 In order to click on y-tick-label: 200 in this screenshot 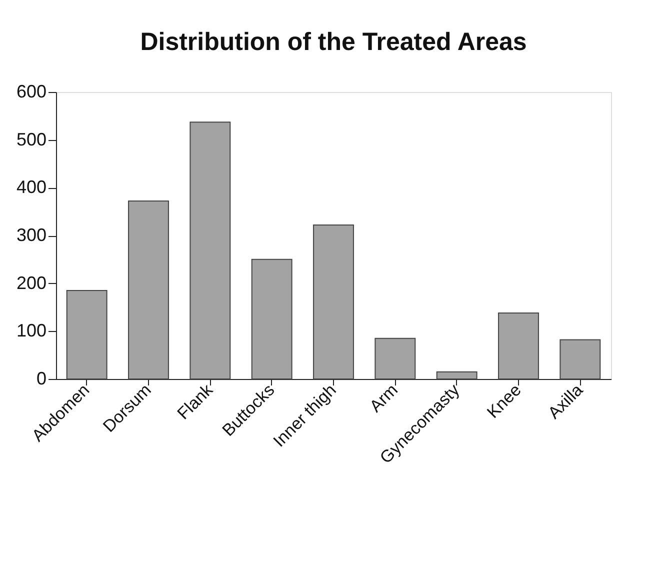, I will do `click(31, 282)`.